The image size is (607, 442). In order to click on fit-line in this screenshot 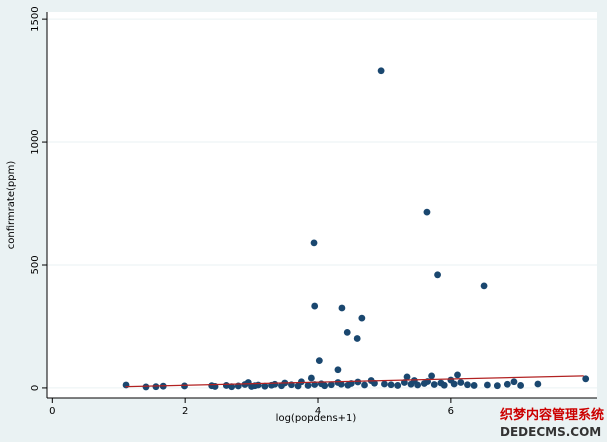, I will do `click(354, 381)`.